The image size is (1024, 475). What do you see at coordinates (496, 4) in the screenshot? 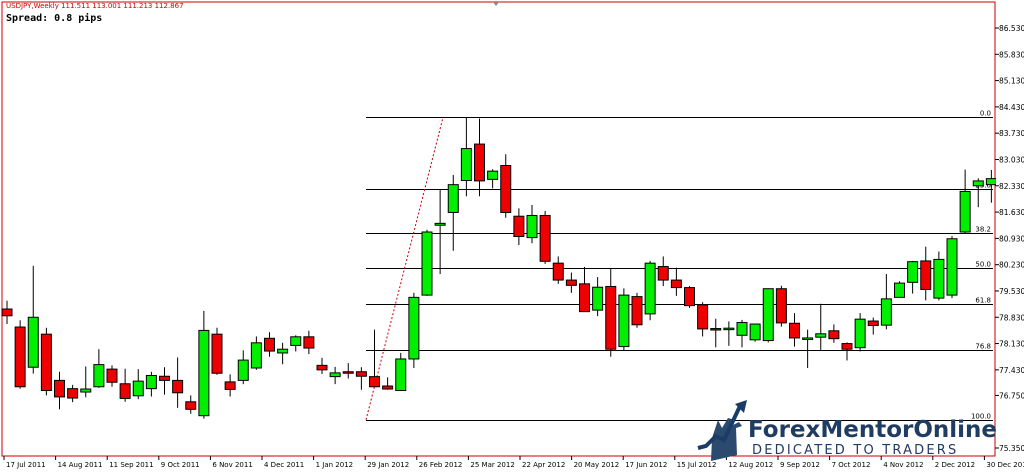
I see `chart-shift-marker-icon` at bounding box center [496, 4].